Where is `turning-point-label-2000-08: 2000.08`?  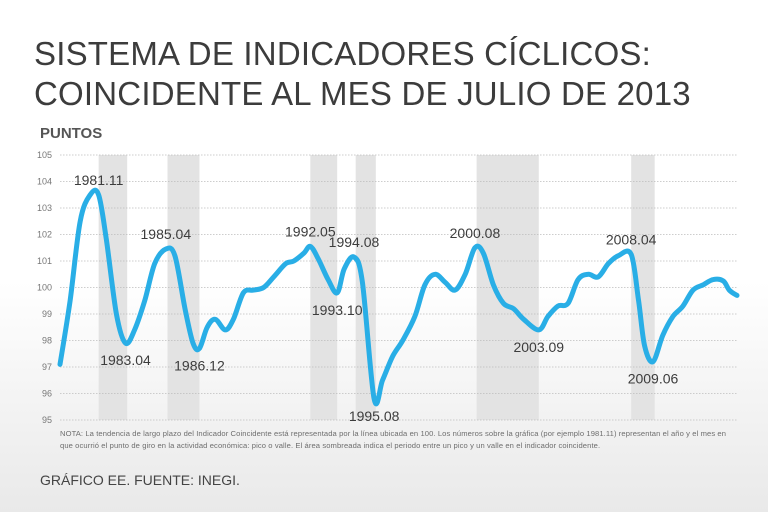
turning-point-label-2000-08: 2000.08 is located at coordinates (475, 233).